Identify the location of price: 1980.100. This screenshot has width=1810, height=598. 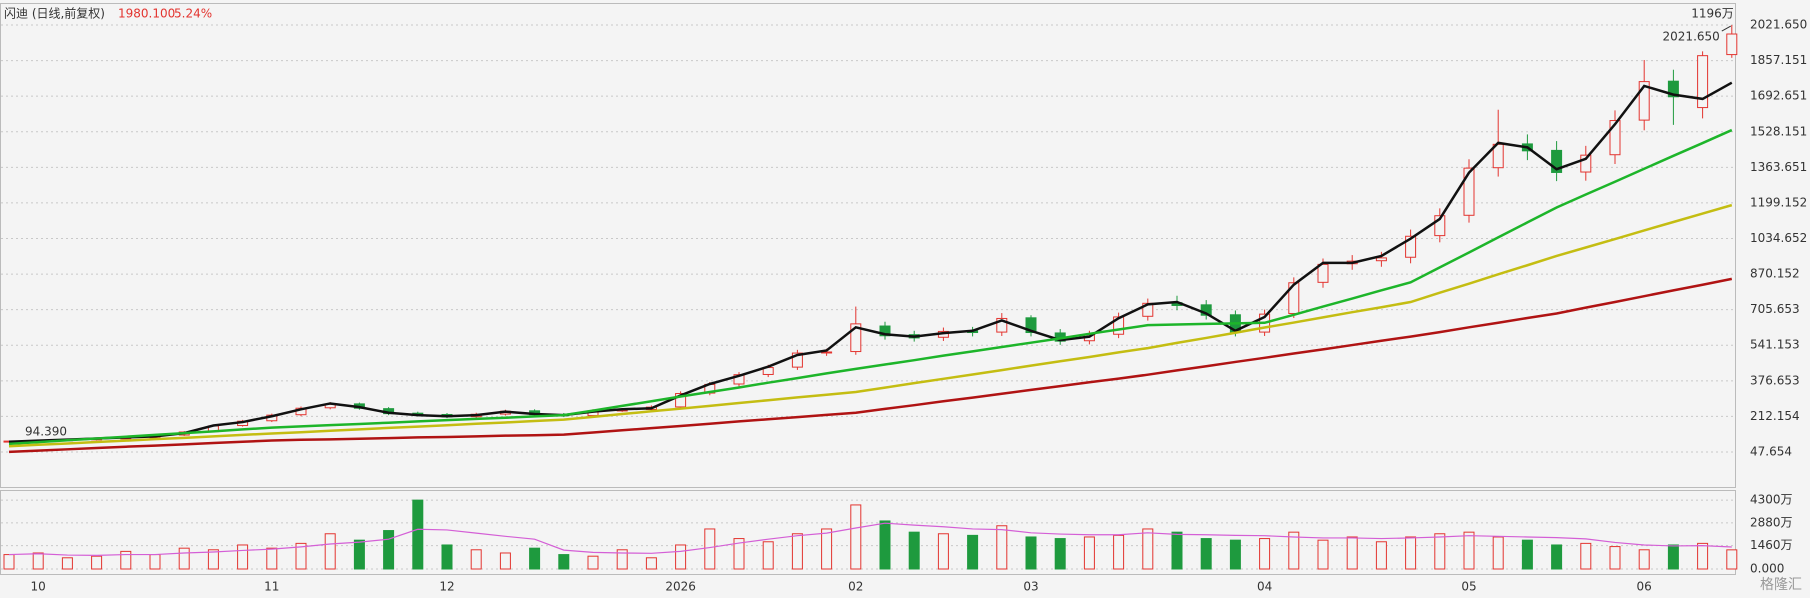
(146, 14).